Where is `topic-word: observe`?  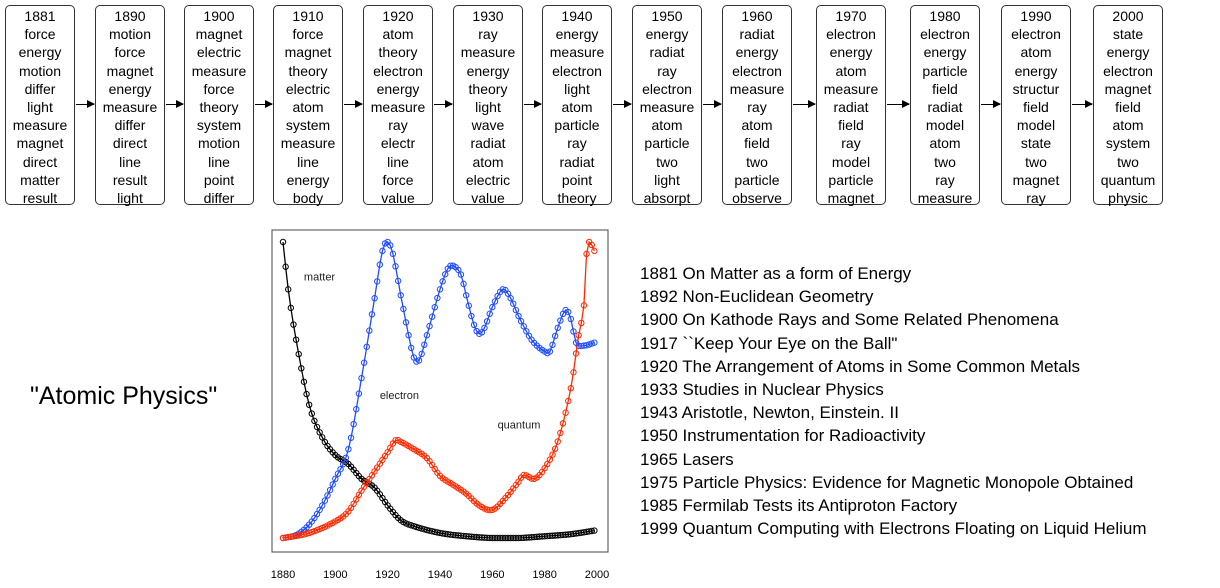 topic-word: observe is located at coordinates (757, 198).